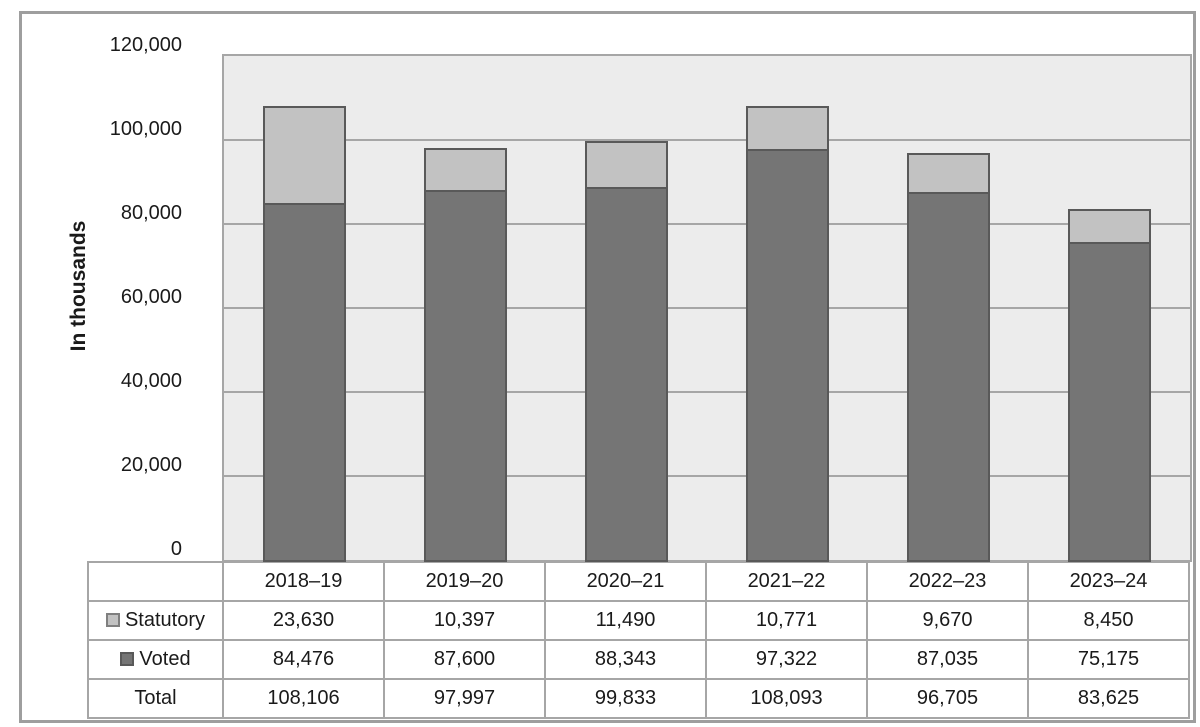 The image size is (1200, 727). What do you see at coordinates (176, 549) in the screenshot?
I see `y-axis-tick-label: 0` at bounding box center [176, 549].